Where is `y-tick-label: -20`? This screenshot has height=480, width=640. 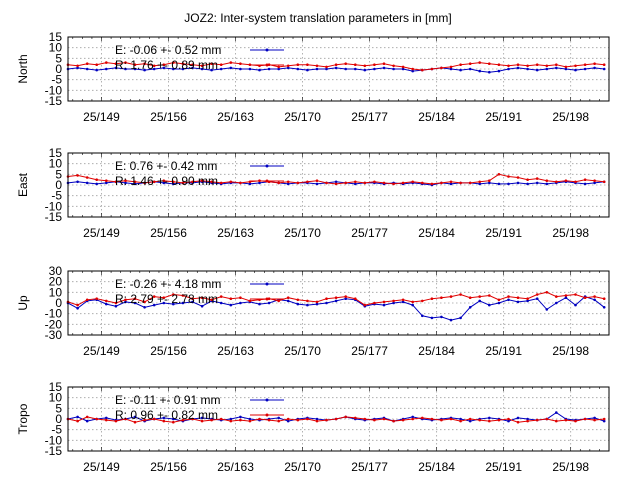
y-tick-label: -20 is located at coordinates (54, 324).